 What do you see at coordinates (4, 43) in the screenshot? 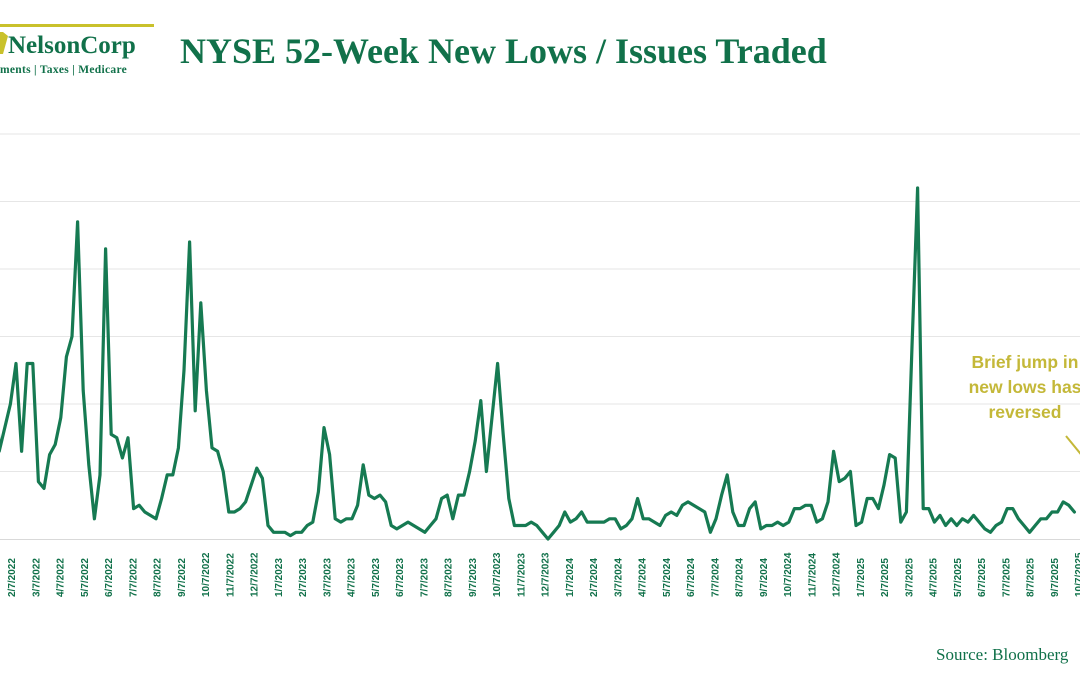
I see `logo-check-icon` at bounding box center [4, 43].